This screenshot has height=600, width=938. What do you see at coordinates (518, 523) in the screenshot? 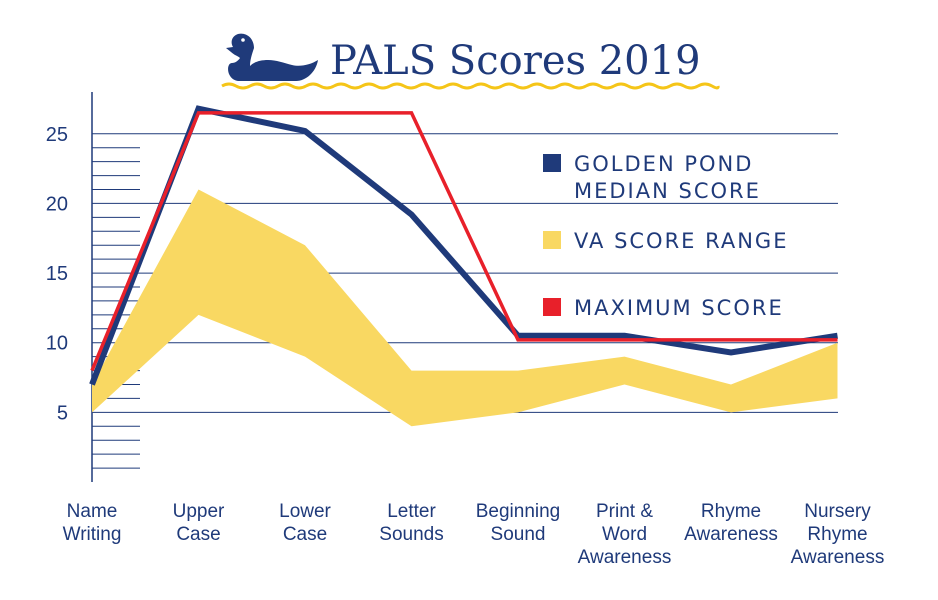
I see `x-category-label: Beginning Sound` at bounding box center [518, 523].